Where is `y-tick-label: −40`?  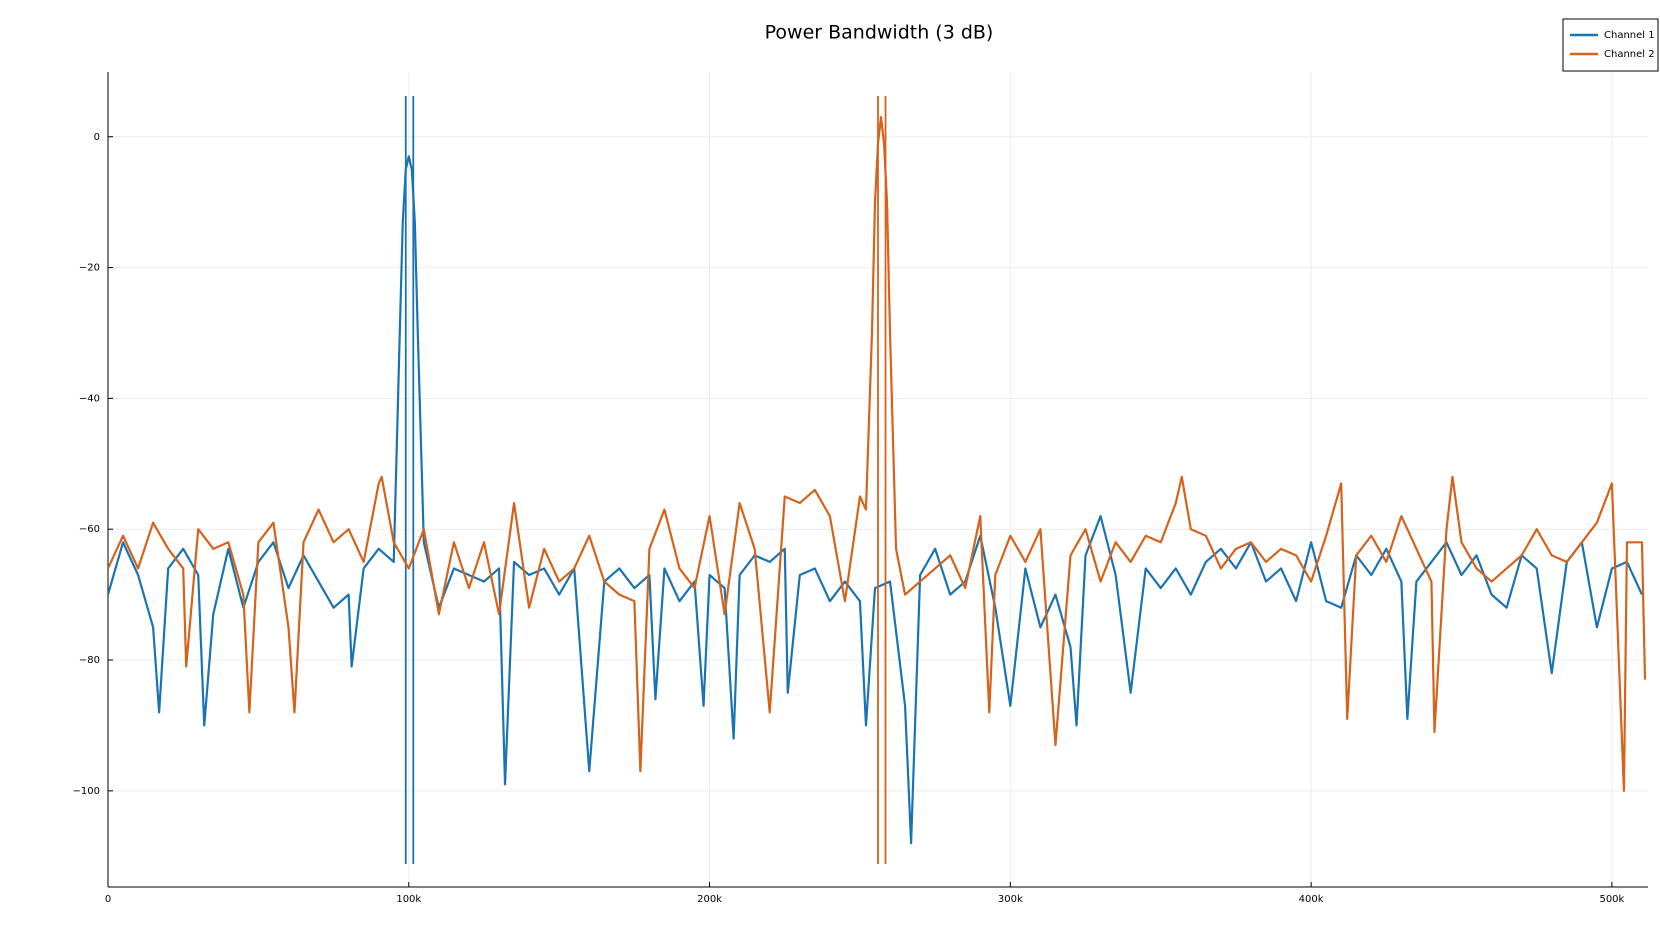
y-tick-label: −40 is located at coordinates (89, 398).